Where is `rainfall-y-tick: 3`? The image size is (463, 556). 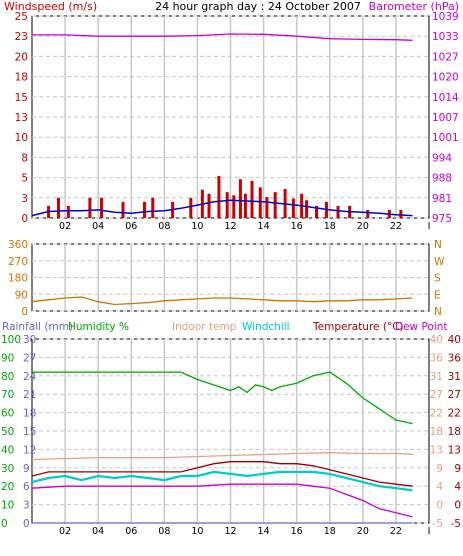
rainfall-y-tick: 3 is located at coordinates (26, 506).